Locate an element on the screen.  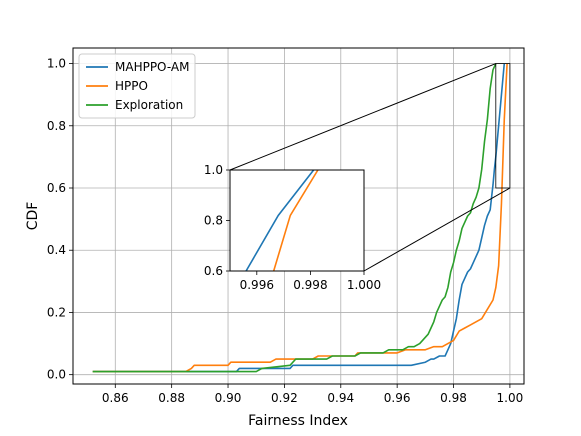
inset-background is located at coordinates (297, 220).